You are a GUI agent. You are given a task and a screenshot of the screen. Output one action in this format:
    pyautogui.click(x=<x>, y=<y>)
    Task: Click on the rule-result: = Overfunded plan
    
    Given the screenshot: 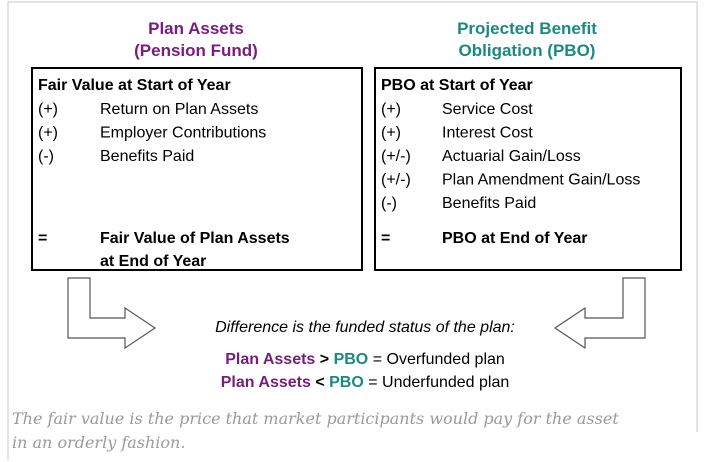 What is the action you would take?
    pyautogui.click(x=439, y=359)
    